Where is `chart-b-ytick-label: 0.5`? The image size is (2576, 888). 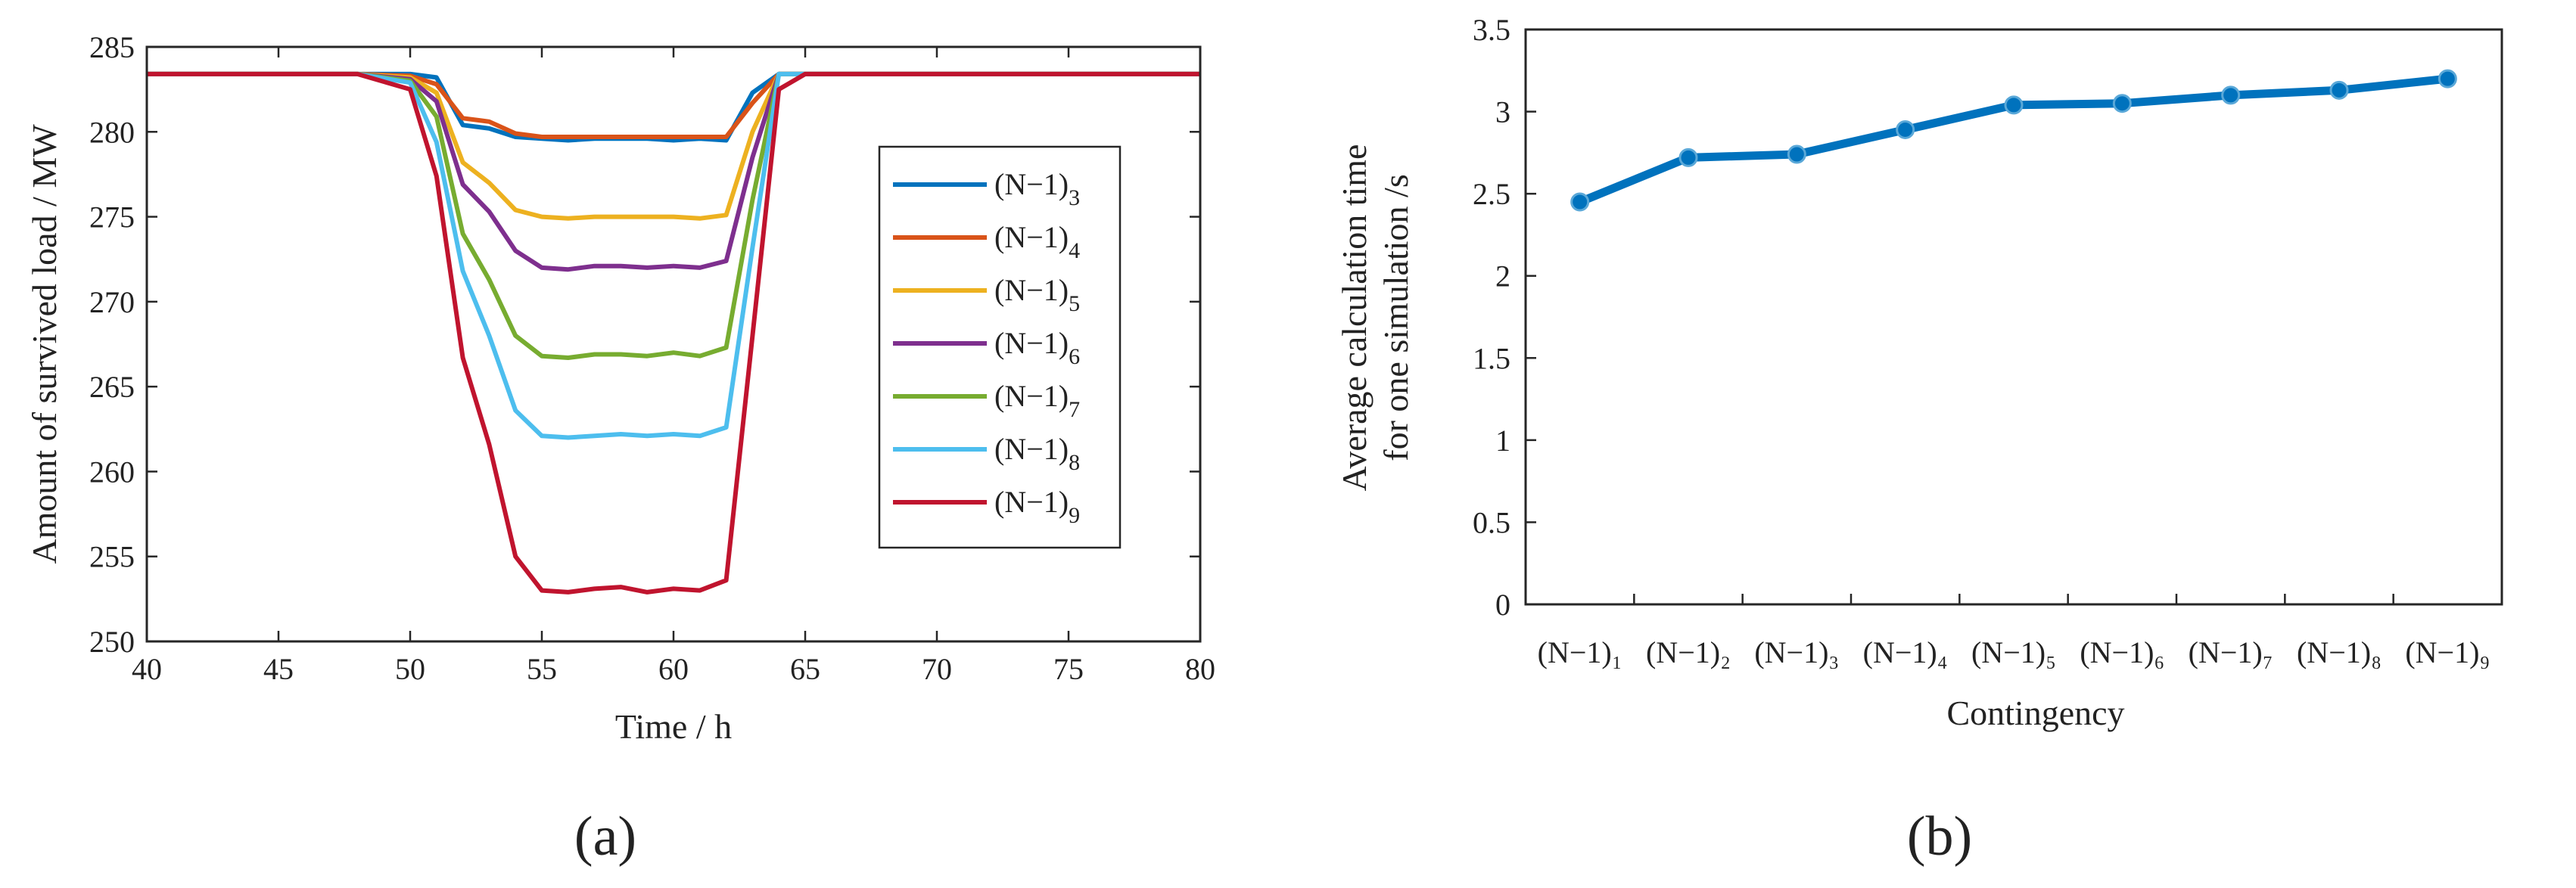 chart-b-ytick-label: 0.5 is located at coordinates (1491, 522).